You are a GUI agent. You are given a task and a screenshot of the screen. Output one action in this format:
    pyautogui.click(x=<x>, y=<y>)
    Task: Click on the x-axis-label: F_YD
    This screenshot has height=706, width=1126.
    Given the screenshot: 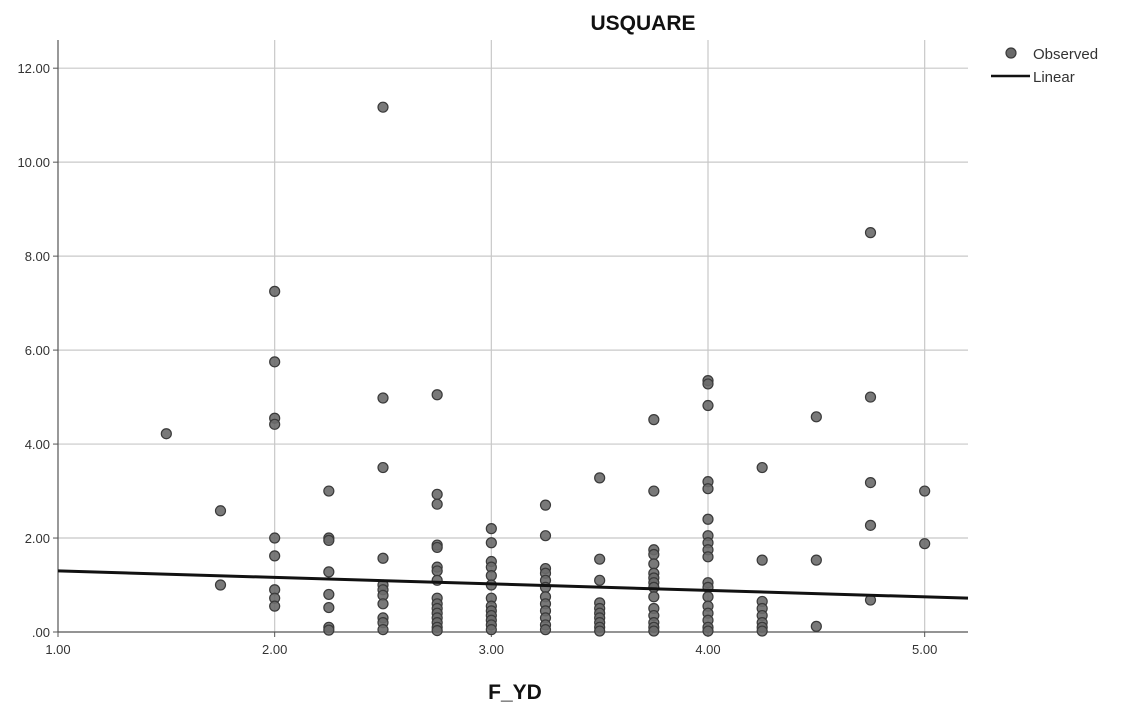 What is the action you would take?
    pyautogui.click(x=515, y=692)
    